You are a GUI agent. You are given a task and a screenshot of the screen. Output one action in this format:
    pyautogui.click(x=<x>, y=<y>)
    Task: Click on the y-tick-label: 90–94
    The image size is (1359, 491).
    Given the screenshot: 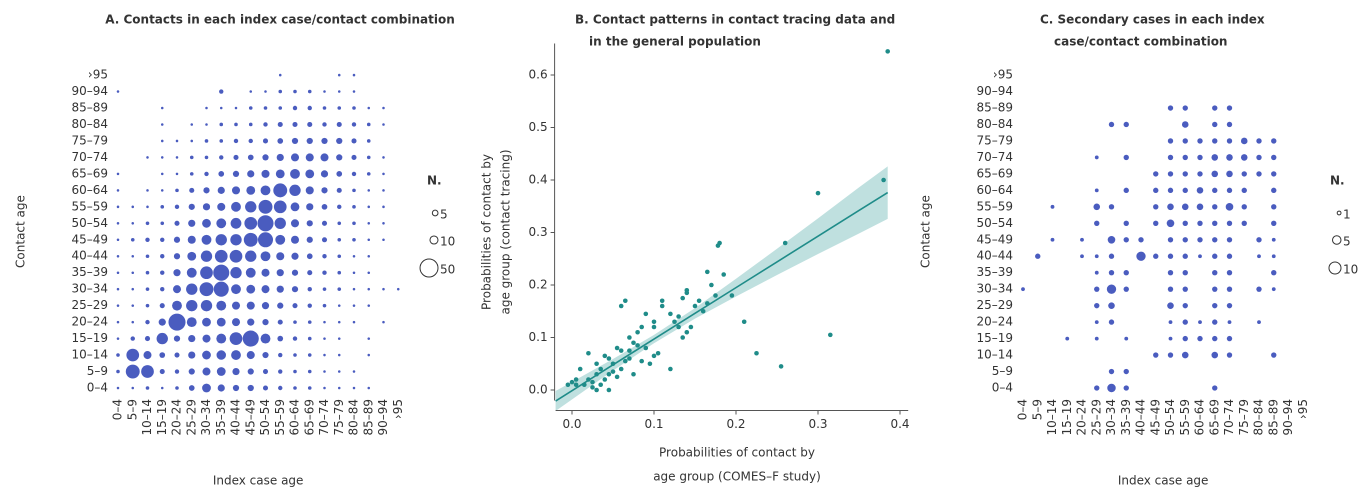 What is the action you would take?
    pyautogui.click(x=994, y=91)
    